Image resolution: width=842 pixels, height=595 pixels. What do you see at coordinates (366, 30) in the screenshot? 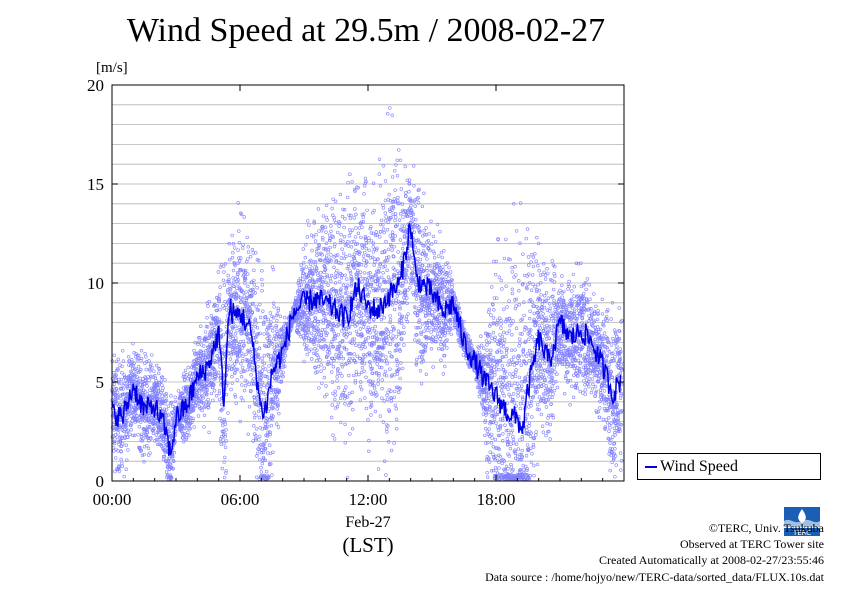
I see `chart-title: Wind Speed at 29.5m / 2008-02-27` at bounding box center [366, 30].